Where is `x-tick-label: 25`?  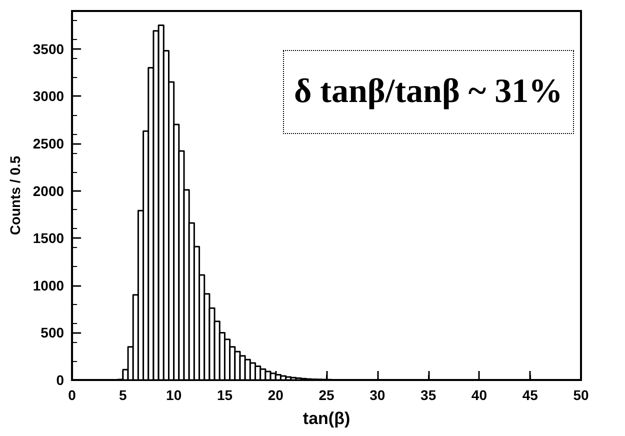 x-tick-label: 25 is located at coordinates (326, 395).